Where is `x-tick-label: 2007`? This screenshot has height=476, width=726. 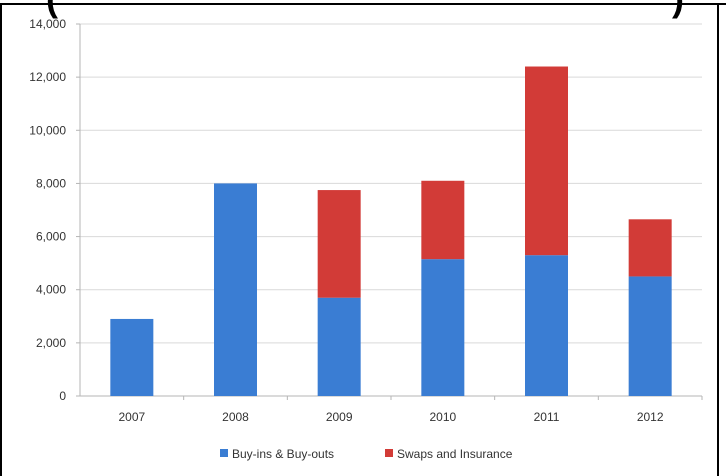
x-tick-label: 2007 is located at coordinates (131, 417).